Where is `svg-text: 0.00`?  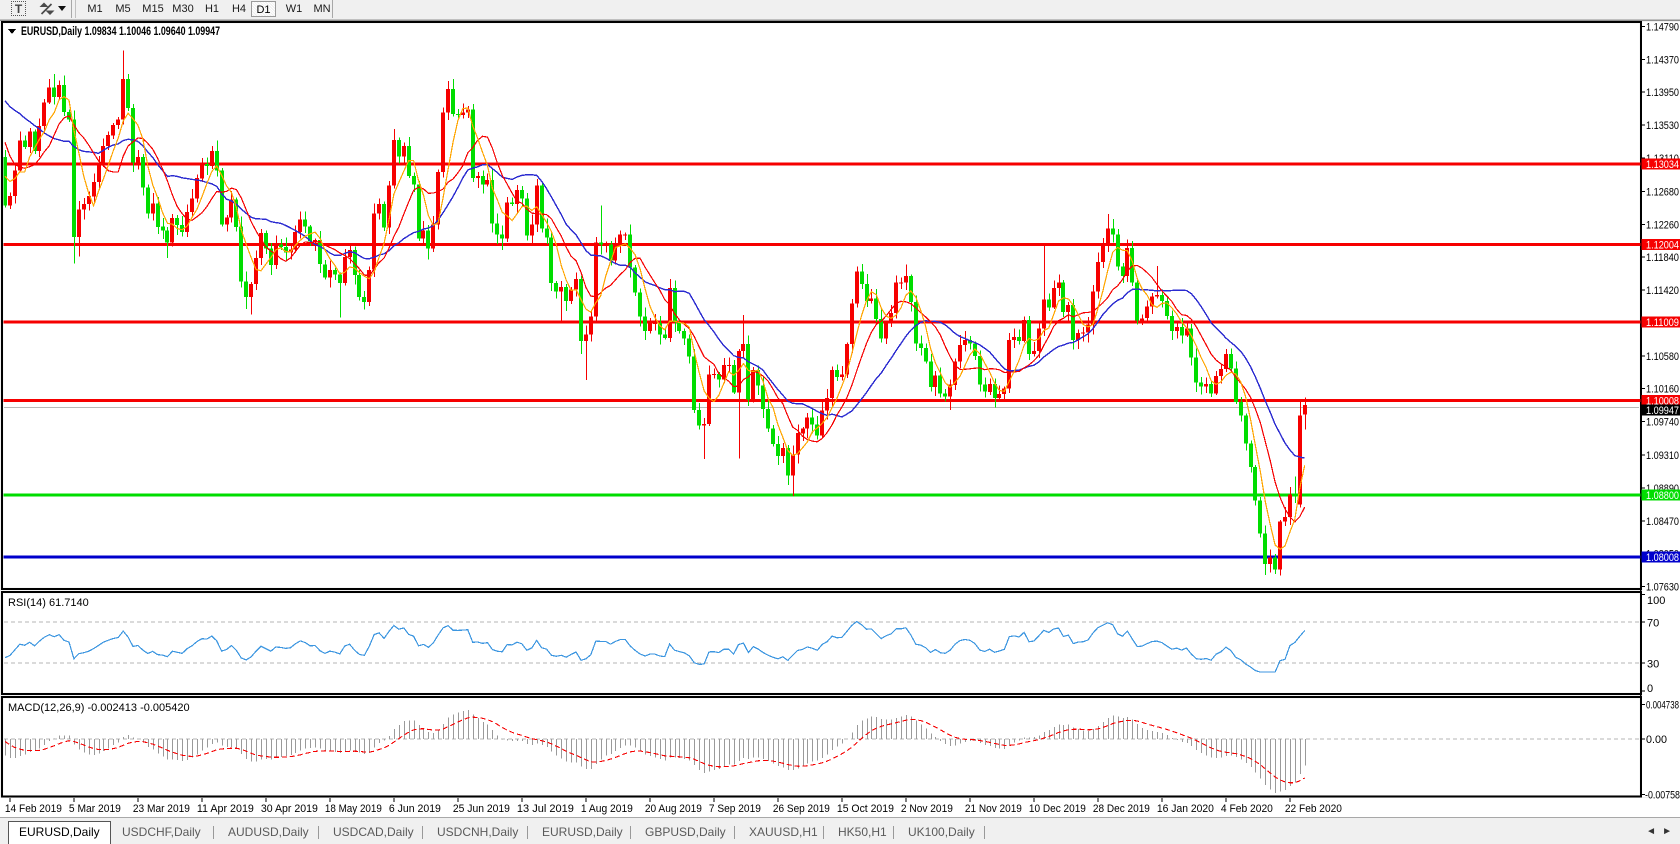
svg-text: 0.00 is located at coordinates (1656, 740).